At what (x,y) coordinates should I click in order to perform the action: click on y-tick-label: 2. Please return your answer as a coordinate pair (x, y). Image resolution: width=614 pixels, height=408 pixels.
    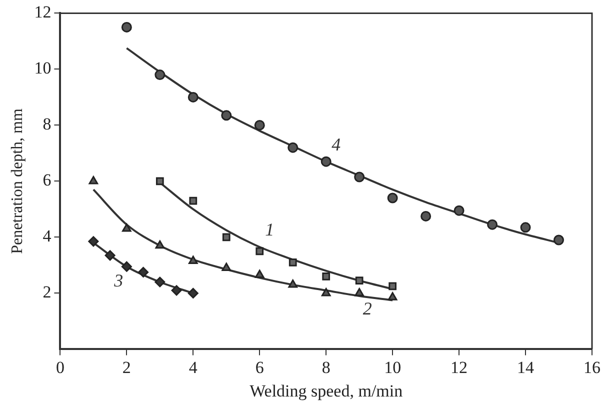
    Looking at the image, I should click on (47, 292).